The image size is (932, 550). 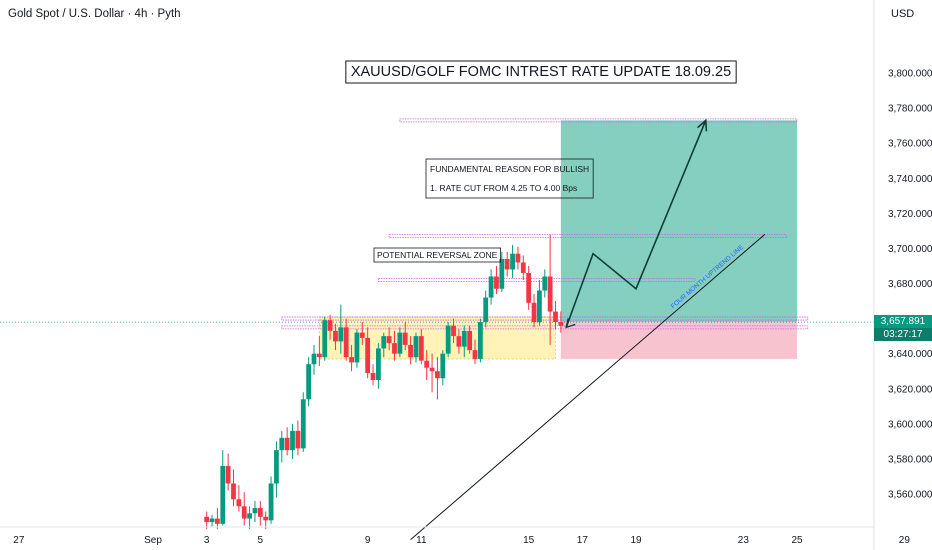 I want to click on y-tick-label: 3,800.000, so click(x=910, y=74).